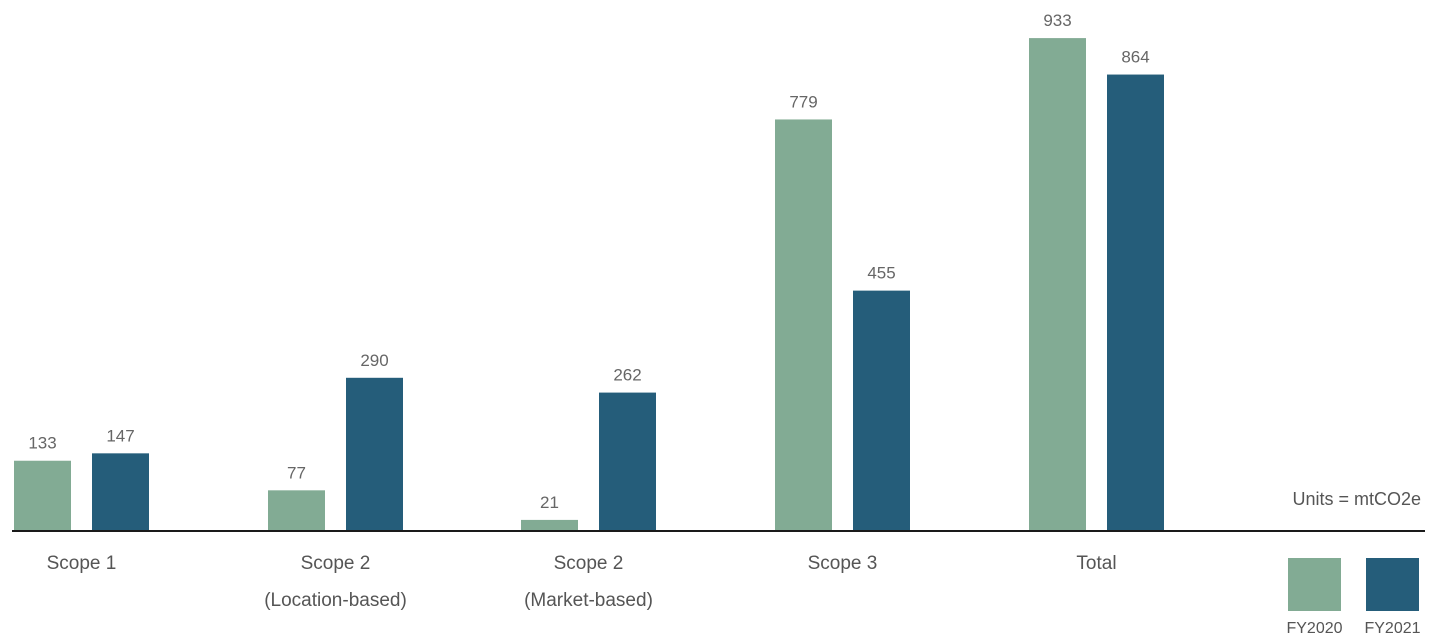 This screenshot has width=1441, height=638. What do you see at coordinates (1135, 57) in the screenshot?
I see `value-label-fy2021-4: 864` at bounding box center [1135, 57].